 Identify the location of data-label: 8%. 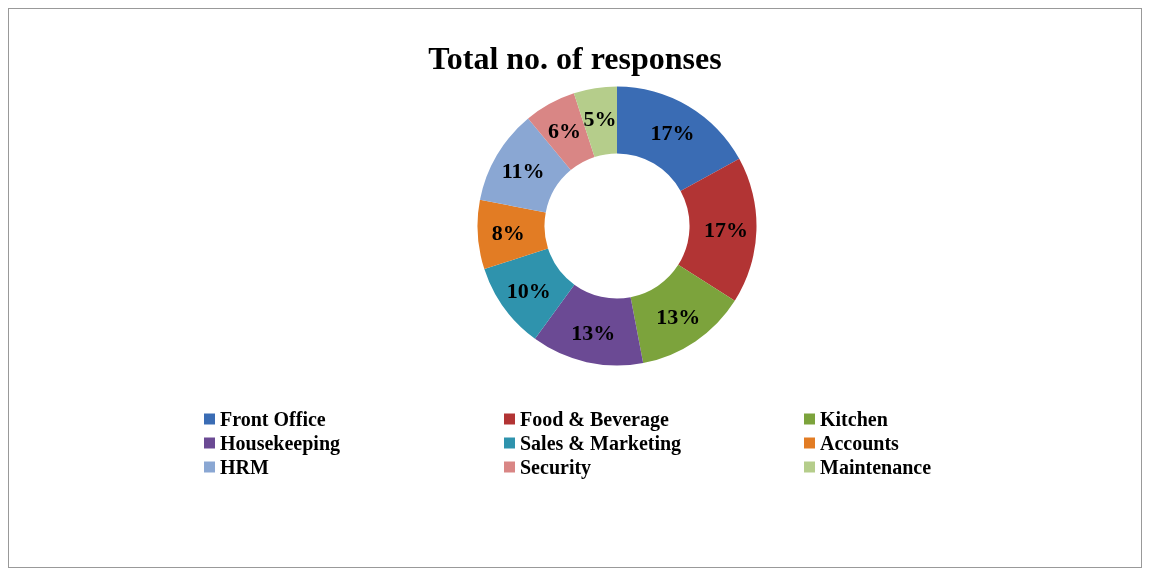
(508, 233).